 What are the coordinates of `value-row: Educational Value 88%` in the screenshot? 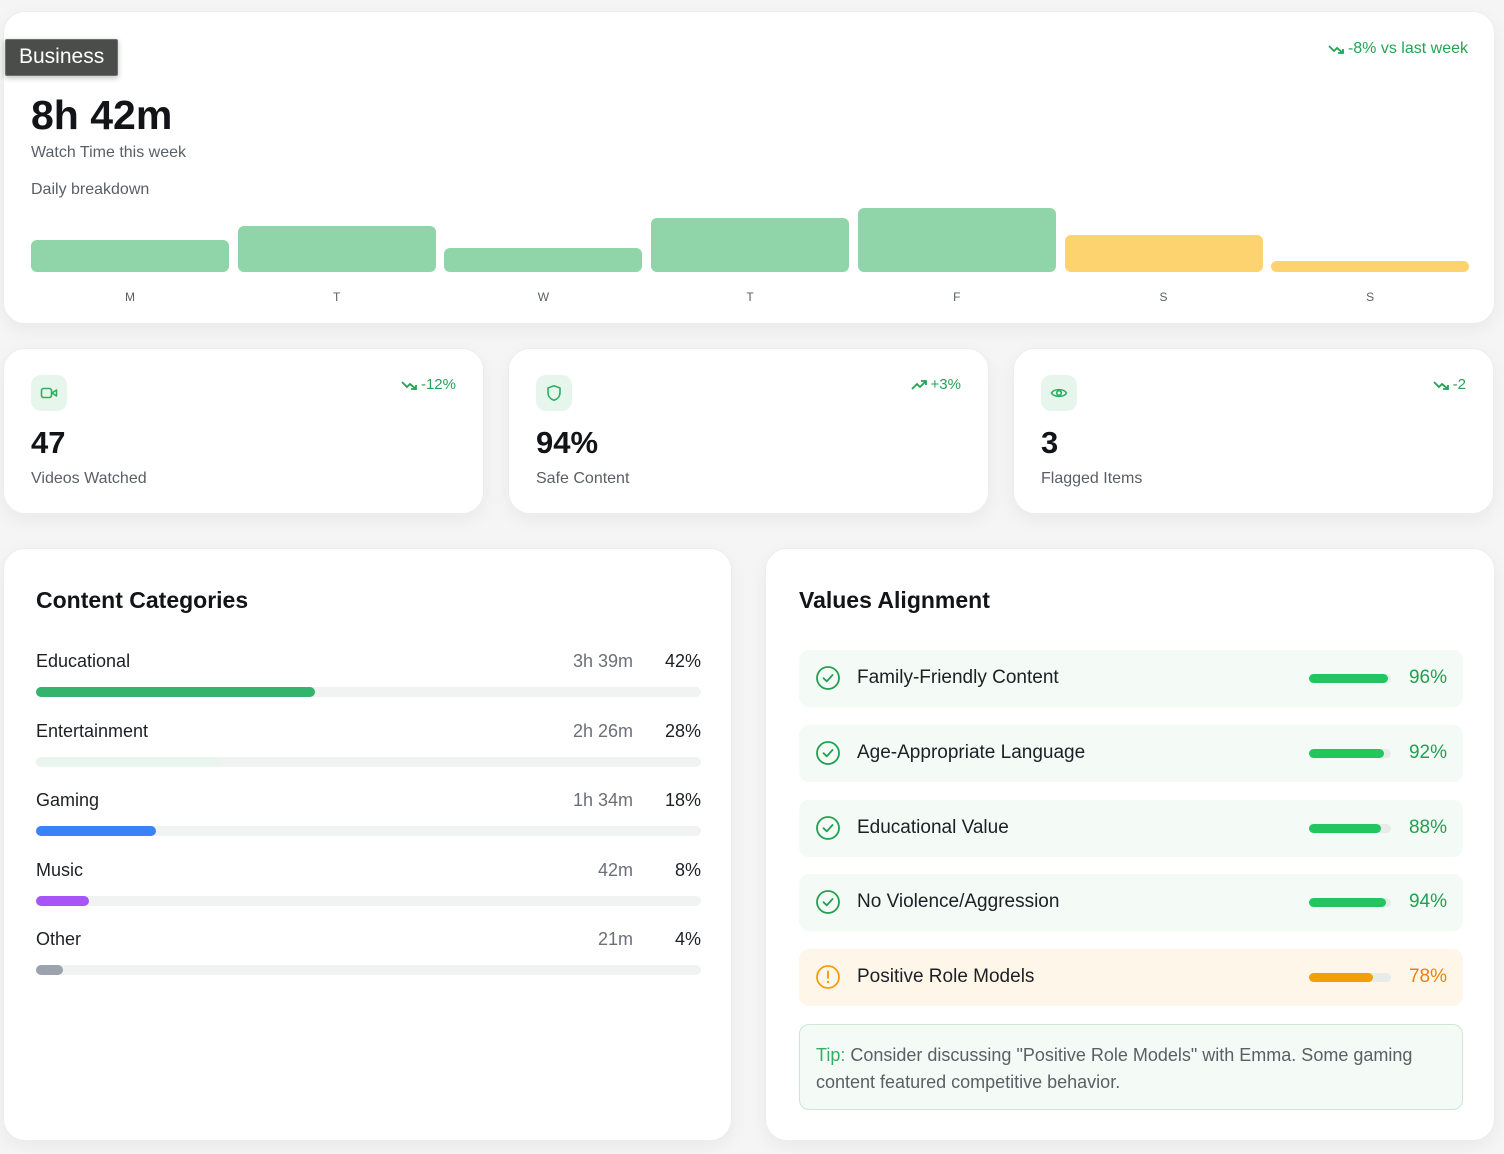 It's located at (1131, 828).